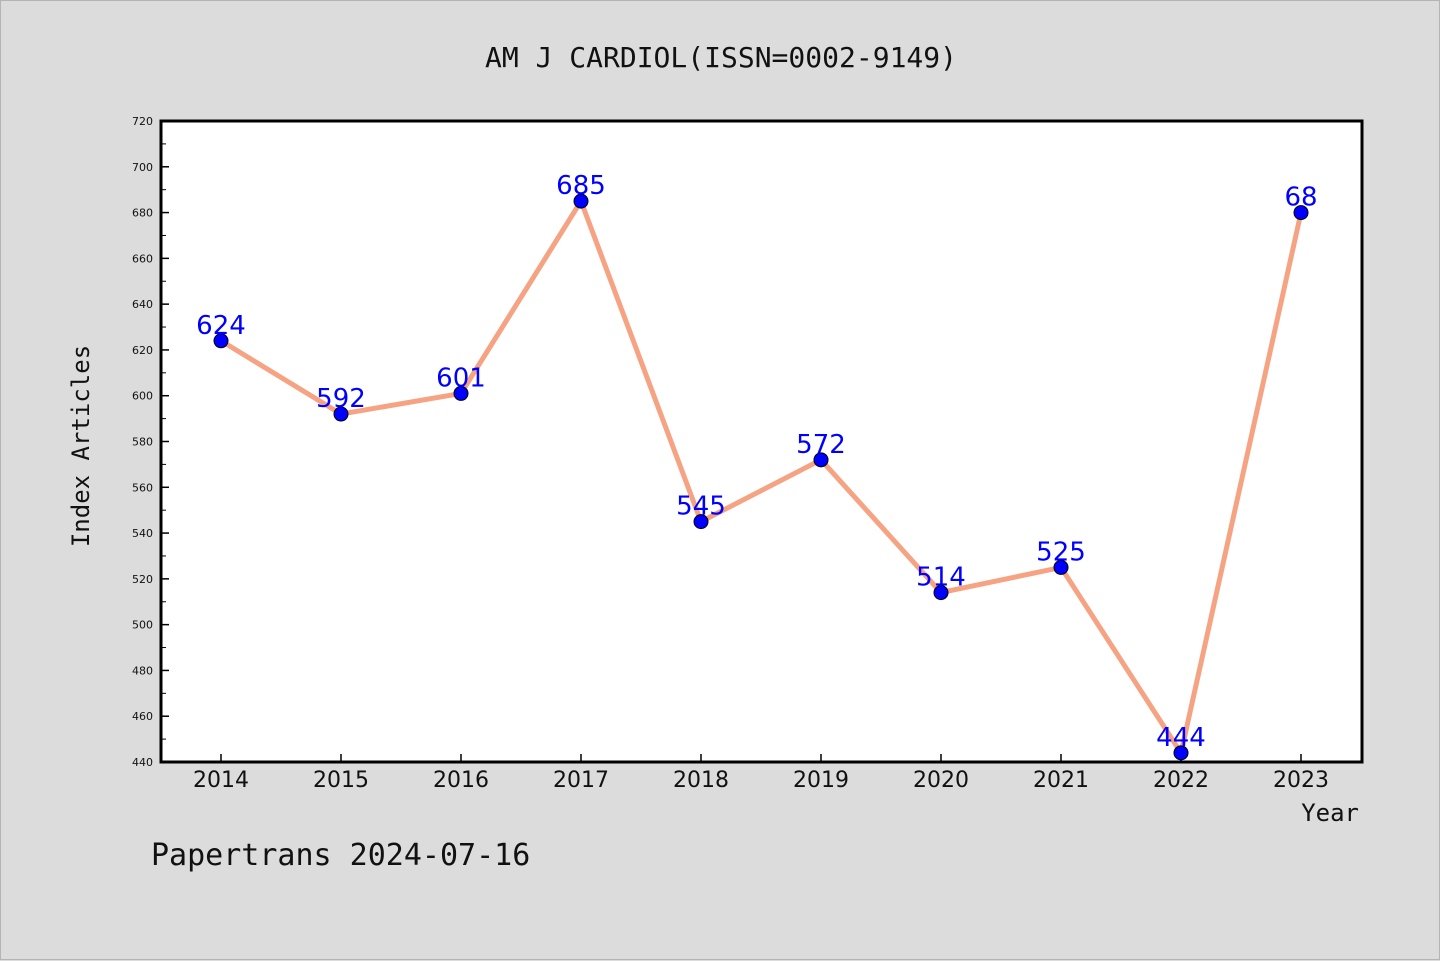  Describe the element at coordinates (142, 762) in the screenshot. I see `y-tick-label: 440` at that location.